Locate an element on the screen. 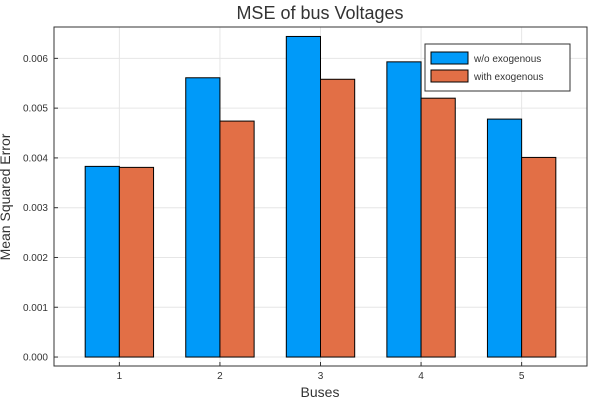 The height and width of the screenshot is (400, 600). legend-box is located at coordinates (497, 67).